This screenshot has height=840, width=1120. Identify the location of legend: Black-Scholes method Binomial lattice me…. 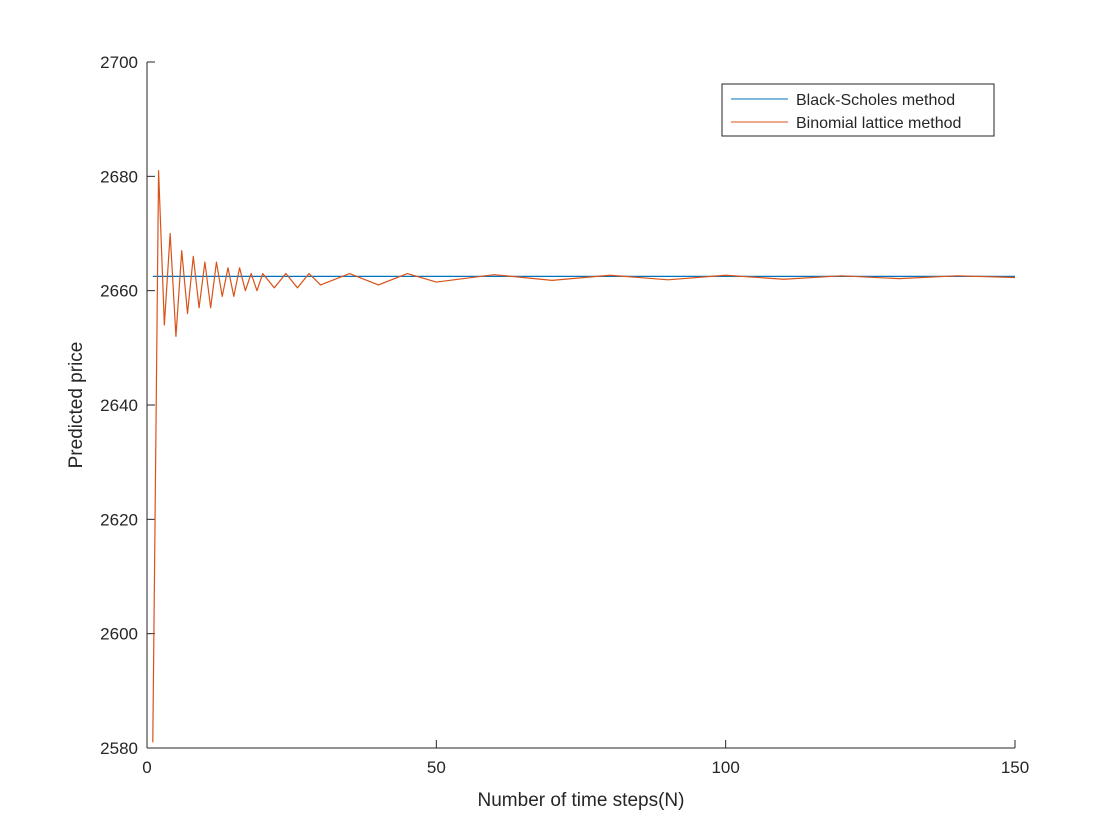
(858, 110).